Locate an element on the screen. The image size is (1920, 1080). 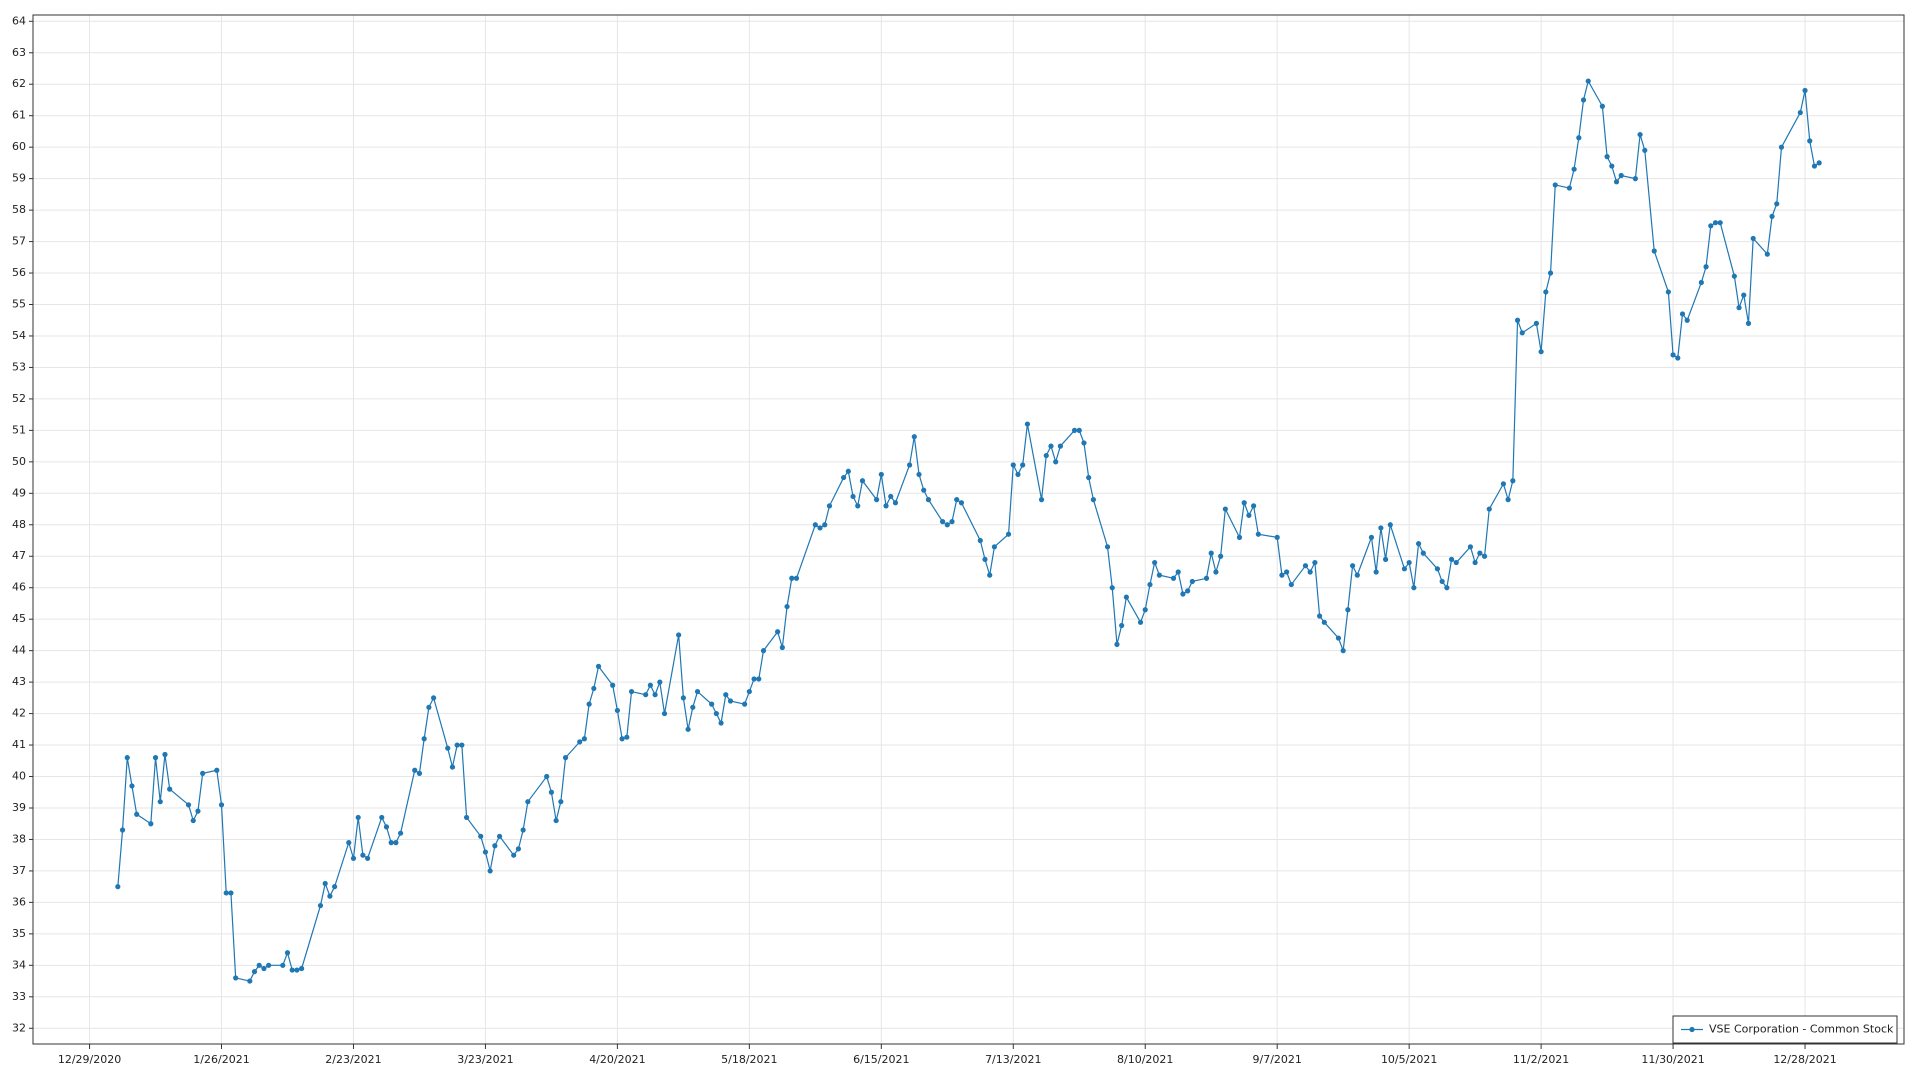
y-tick-label: 51 is located at coordinates (19, 429).